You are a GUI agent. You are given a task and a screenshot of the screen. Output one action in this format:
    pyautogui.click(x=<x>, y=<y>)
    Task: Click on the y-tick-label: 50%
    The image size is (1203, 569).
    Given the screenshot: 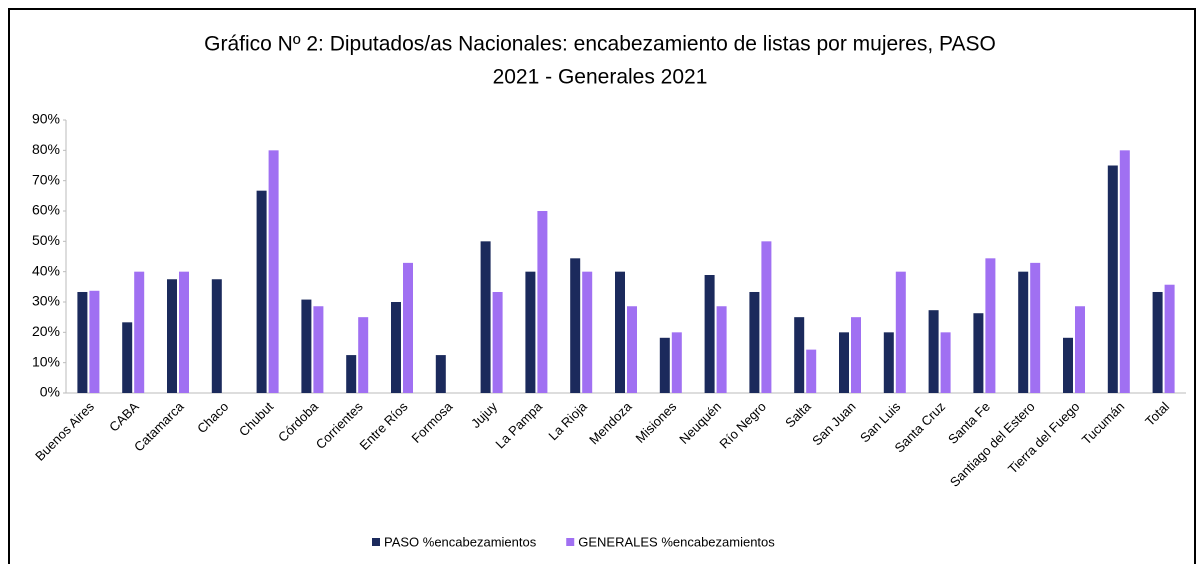 What is the action you would take?
    pyautogui.click(x=46, y=240)
    